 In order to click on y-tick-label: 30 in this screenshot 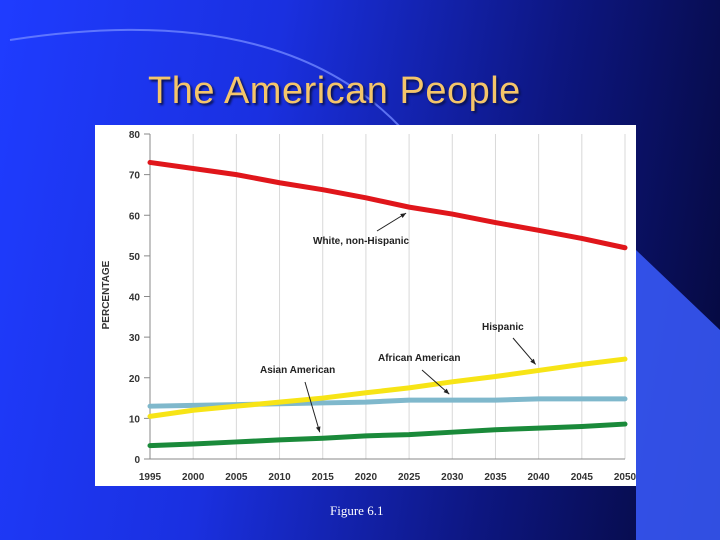, I will do `click(135, 338)`.